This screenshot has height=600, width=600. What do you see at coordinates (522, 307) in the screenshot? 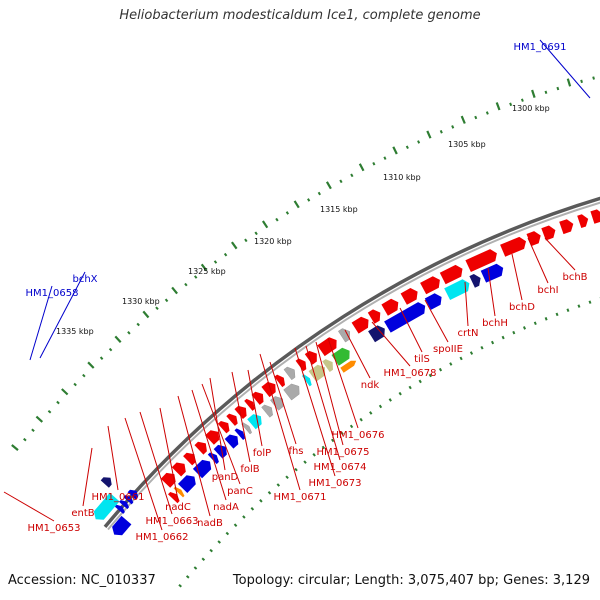
I see `forward-gene-label: bchD` at bounding box center [522, 307].